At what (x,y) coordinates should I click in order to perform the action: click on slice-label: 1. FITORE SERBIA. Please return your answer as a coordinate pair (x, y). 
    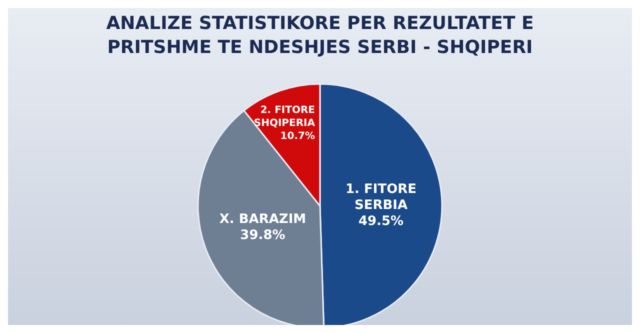
    Looking at the image, I should click on (381, 197).